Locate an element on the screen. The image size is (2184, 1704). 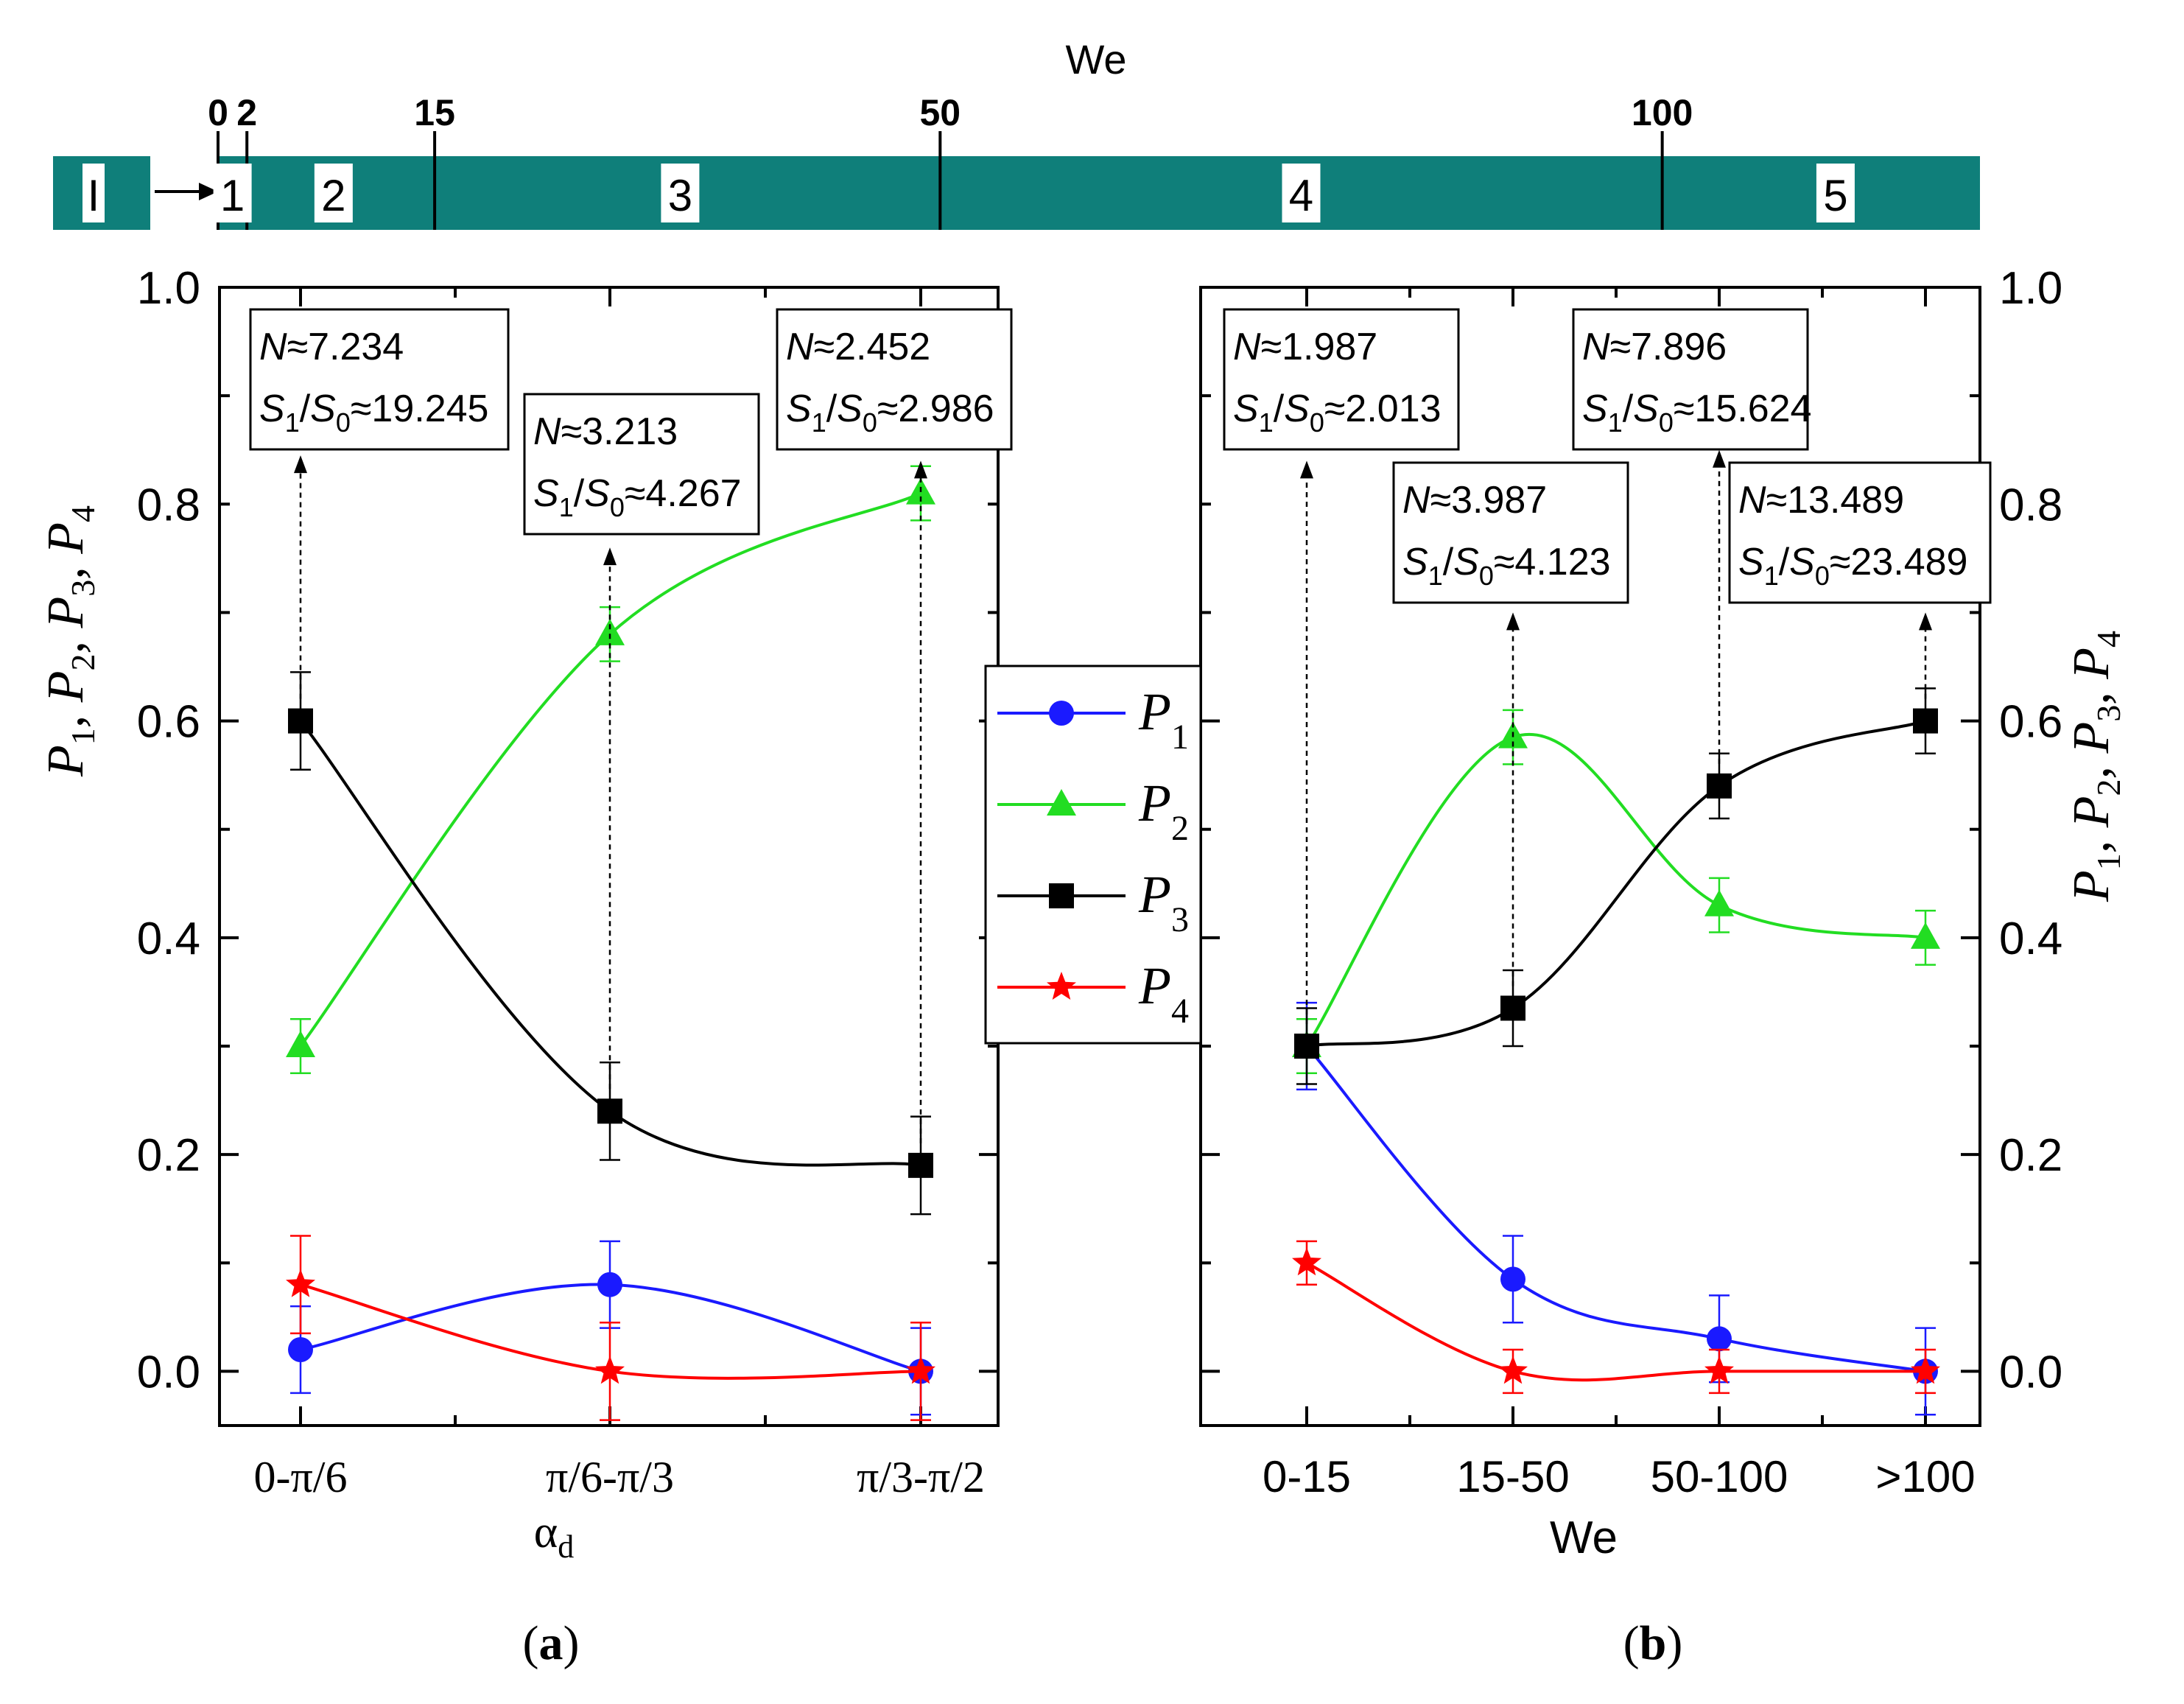
band-regime-label: 4 is located at coordinates (1301, 195).